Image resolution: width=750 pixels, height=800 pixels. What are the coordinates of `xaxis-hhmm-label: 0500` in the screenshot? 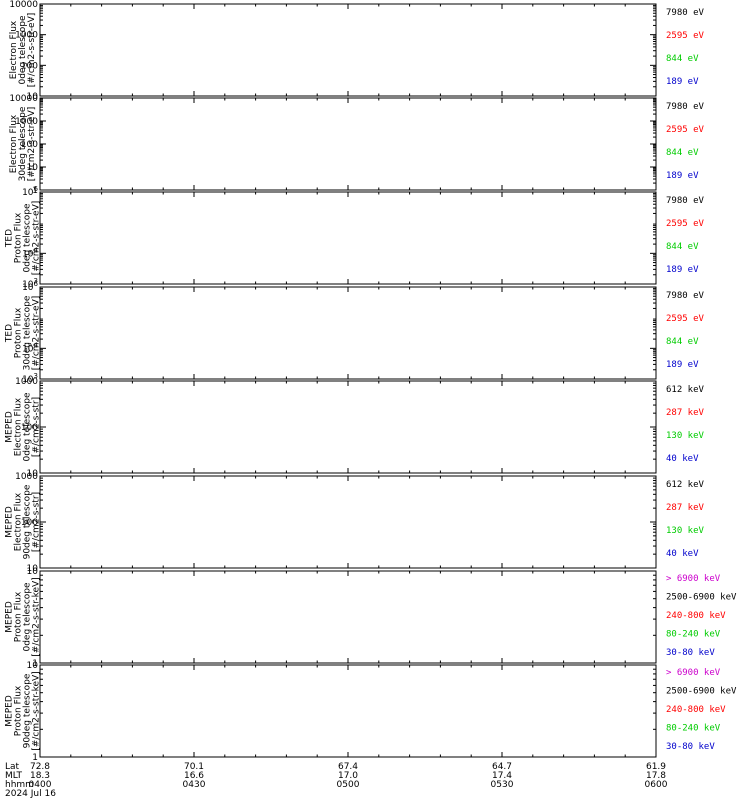 It's located at (348, 785).